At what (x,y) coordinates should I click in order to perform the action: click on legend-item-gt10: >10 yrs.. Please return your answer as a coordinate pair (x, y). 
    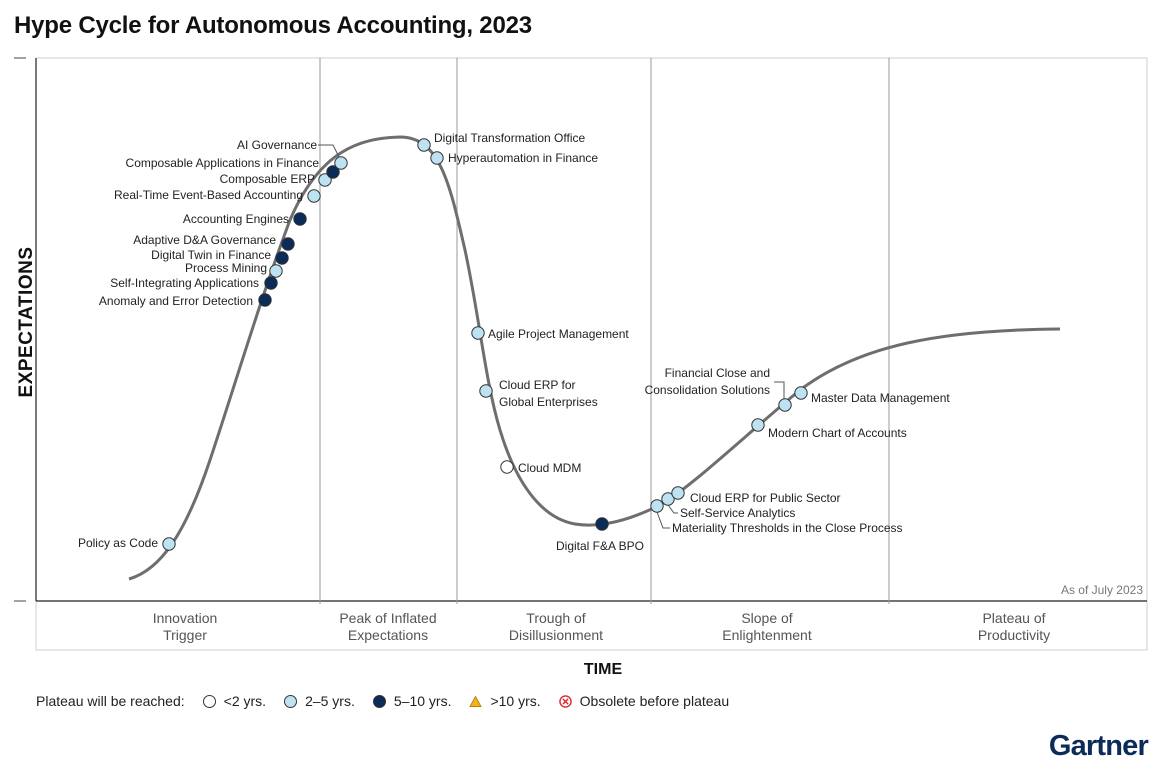
    Looking at the image, I should click on (505, 701).